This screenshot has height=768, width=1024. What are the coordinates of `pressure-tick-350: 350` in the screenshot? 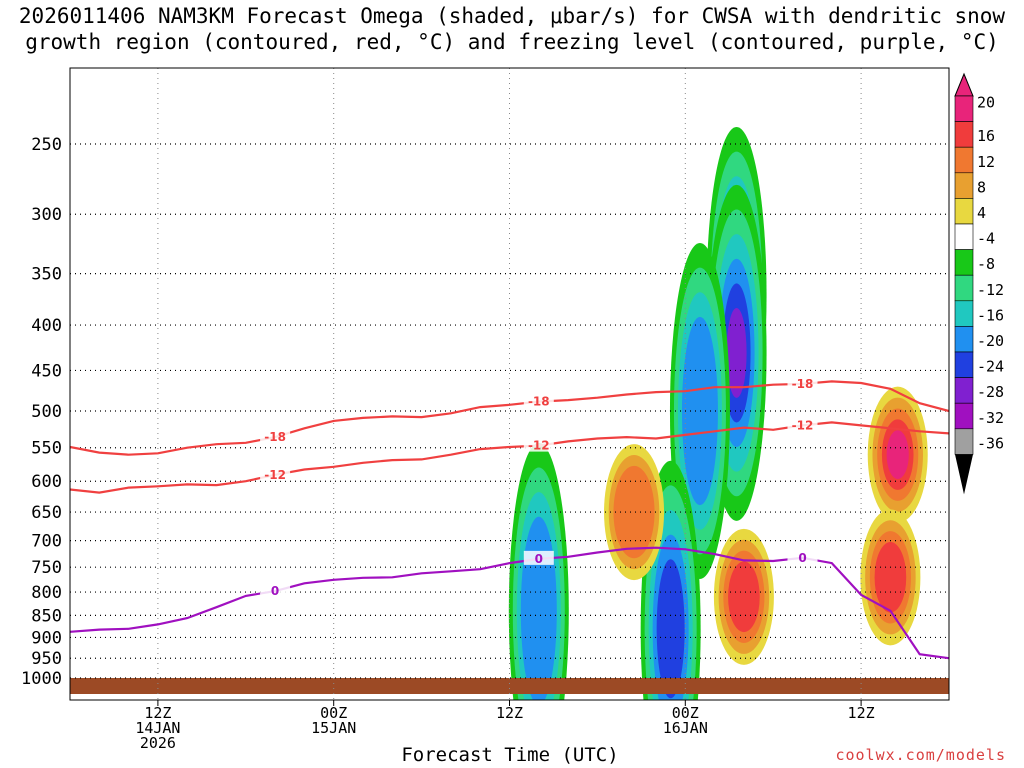 It's located at (46, 275).